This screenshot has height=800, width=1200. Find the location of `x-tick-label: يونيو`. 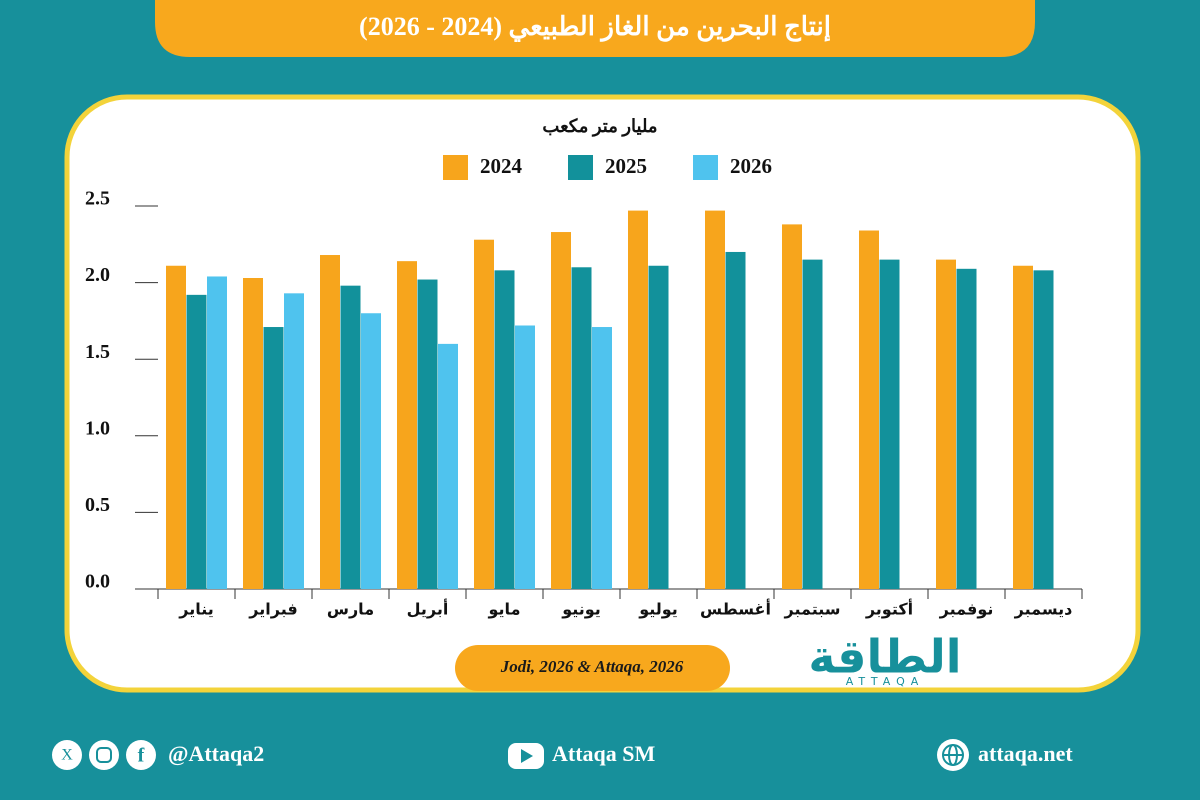

x-tick-label: يونيو is located at coordinates (581, 609).